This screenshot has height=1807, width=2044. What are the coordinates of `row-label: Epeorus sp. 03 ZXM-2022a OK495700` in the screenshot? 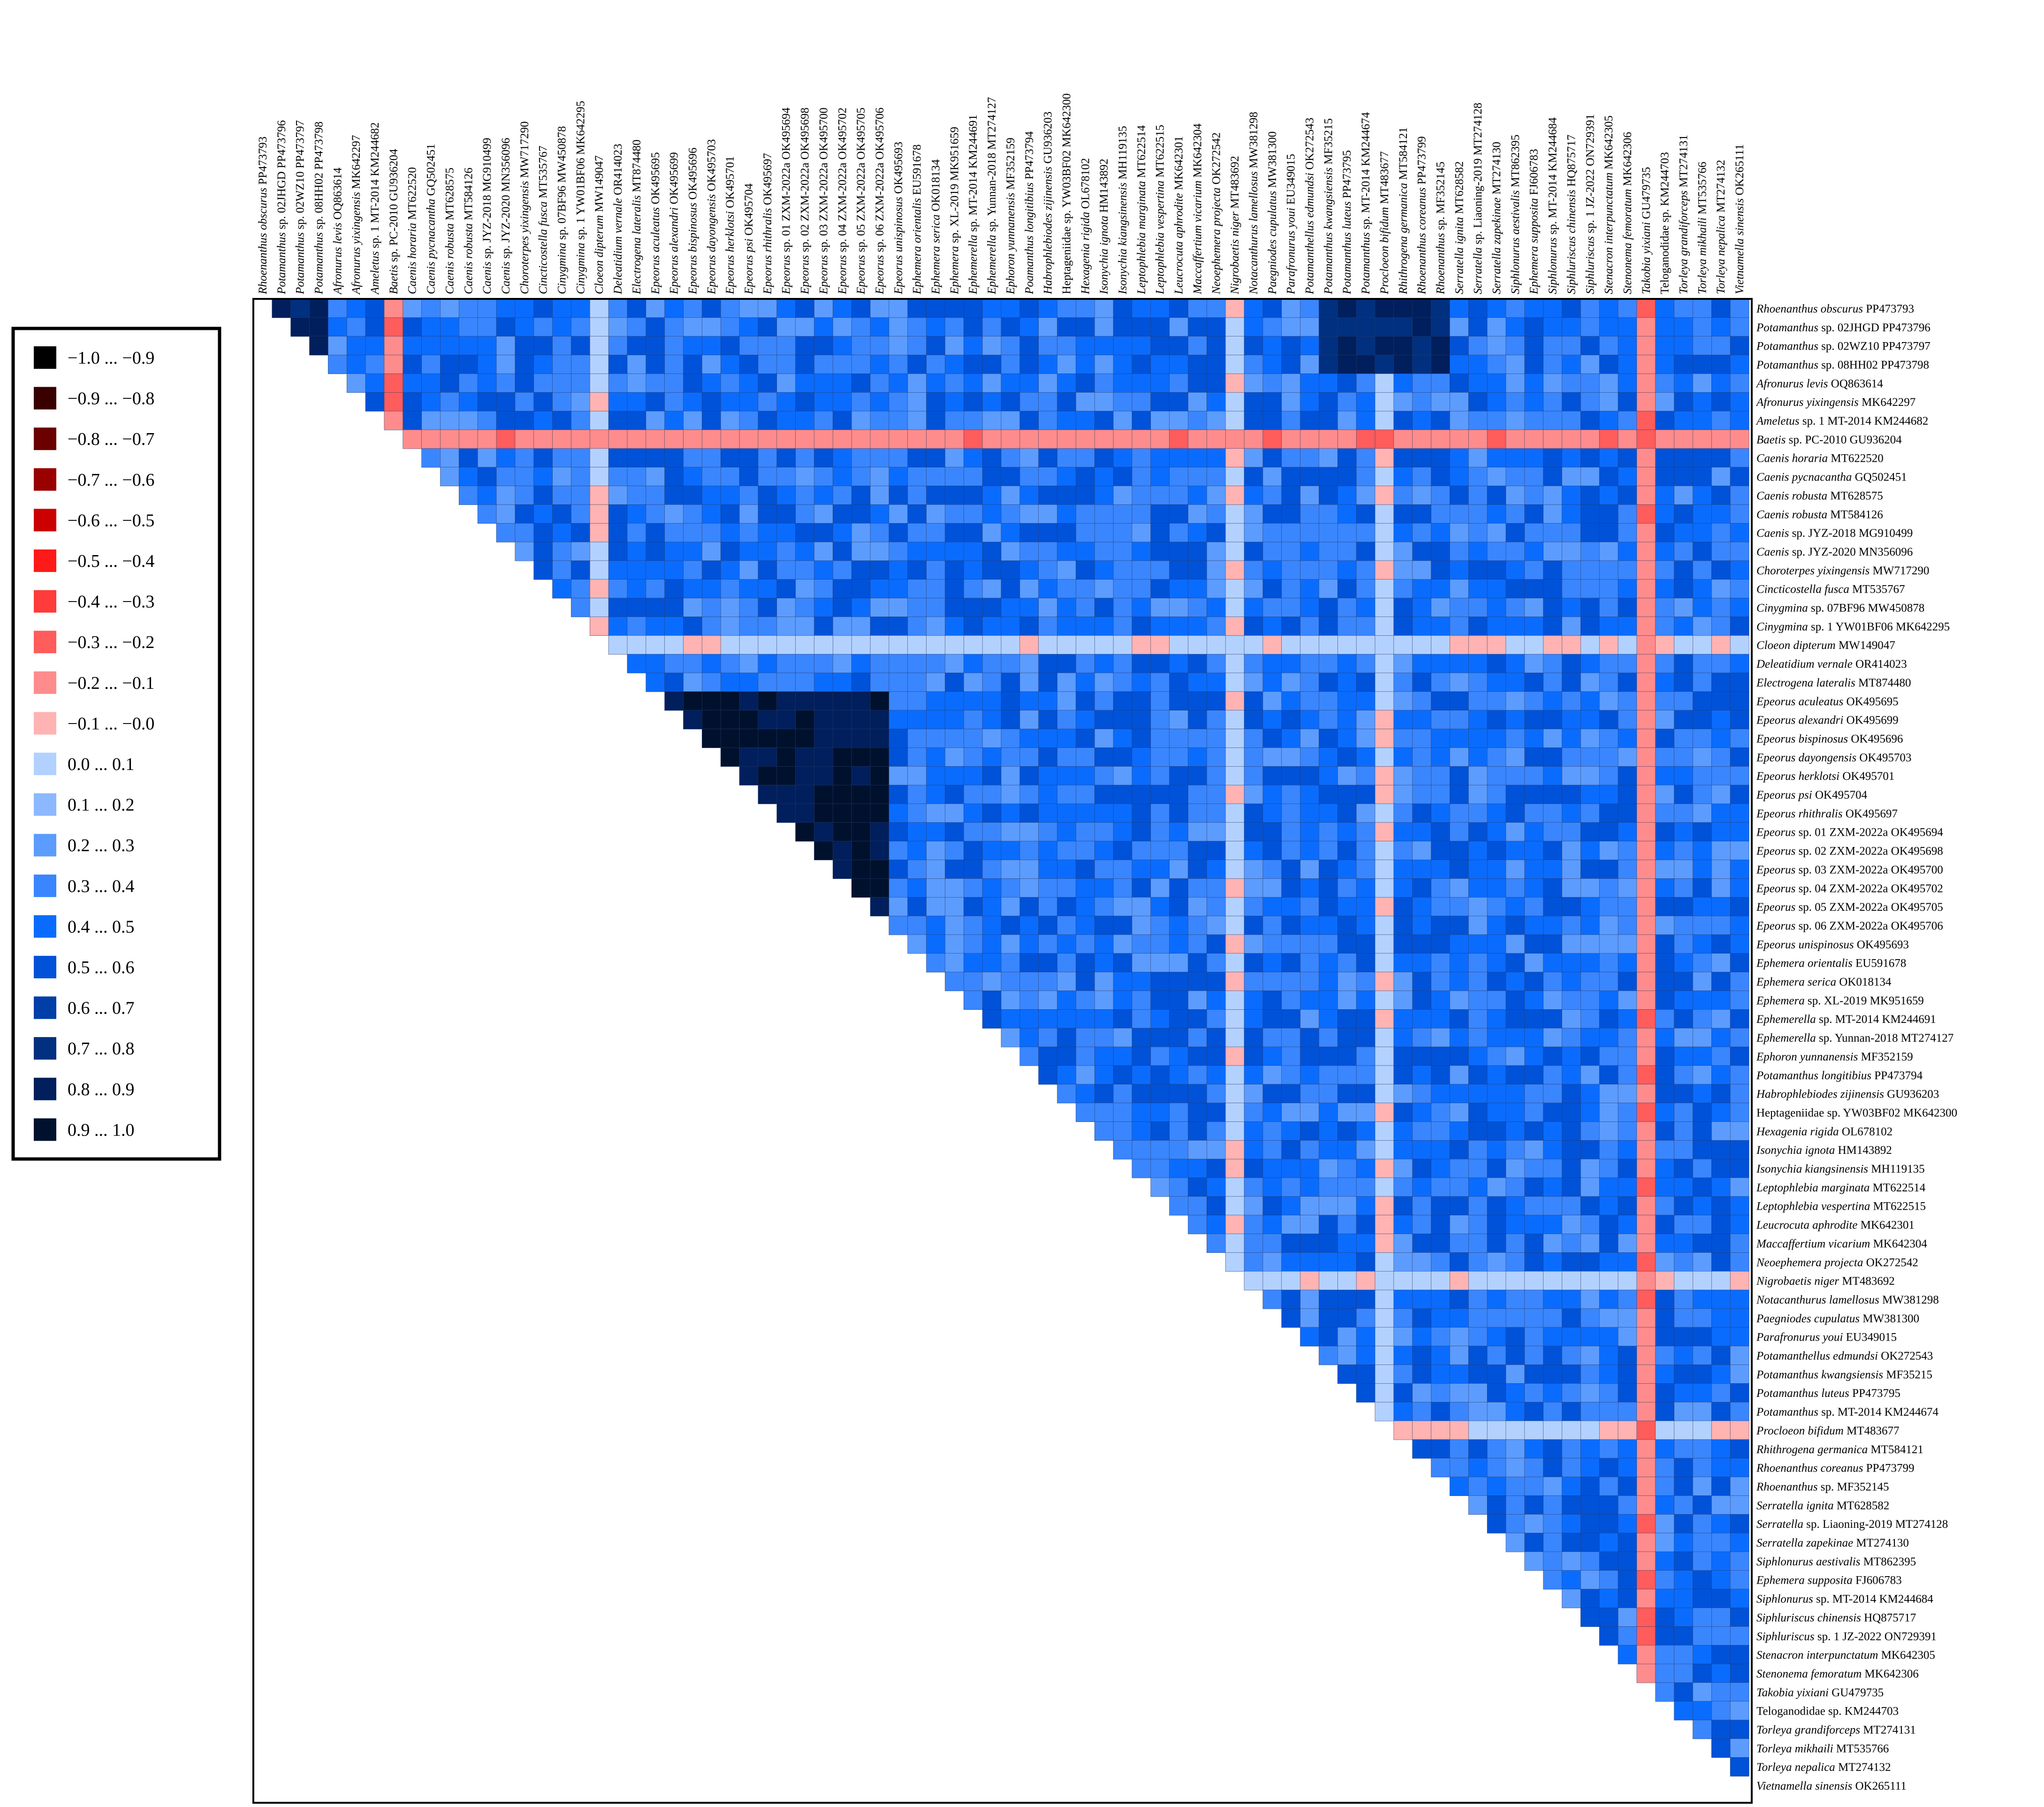 It's located at (1849, 870).